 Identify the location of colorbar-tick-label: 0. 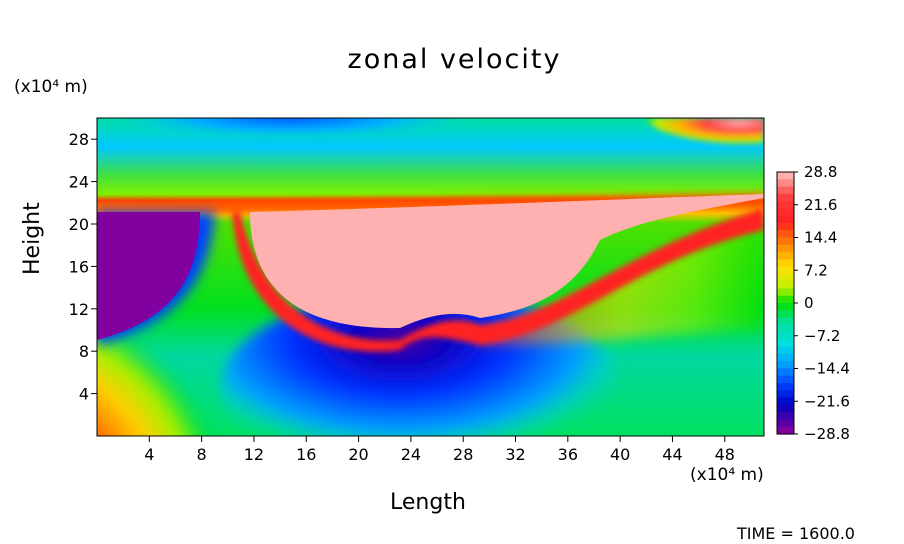
(809, 303).